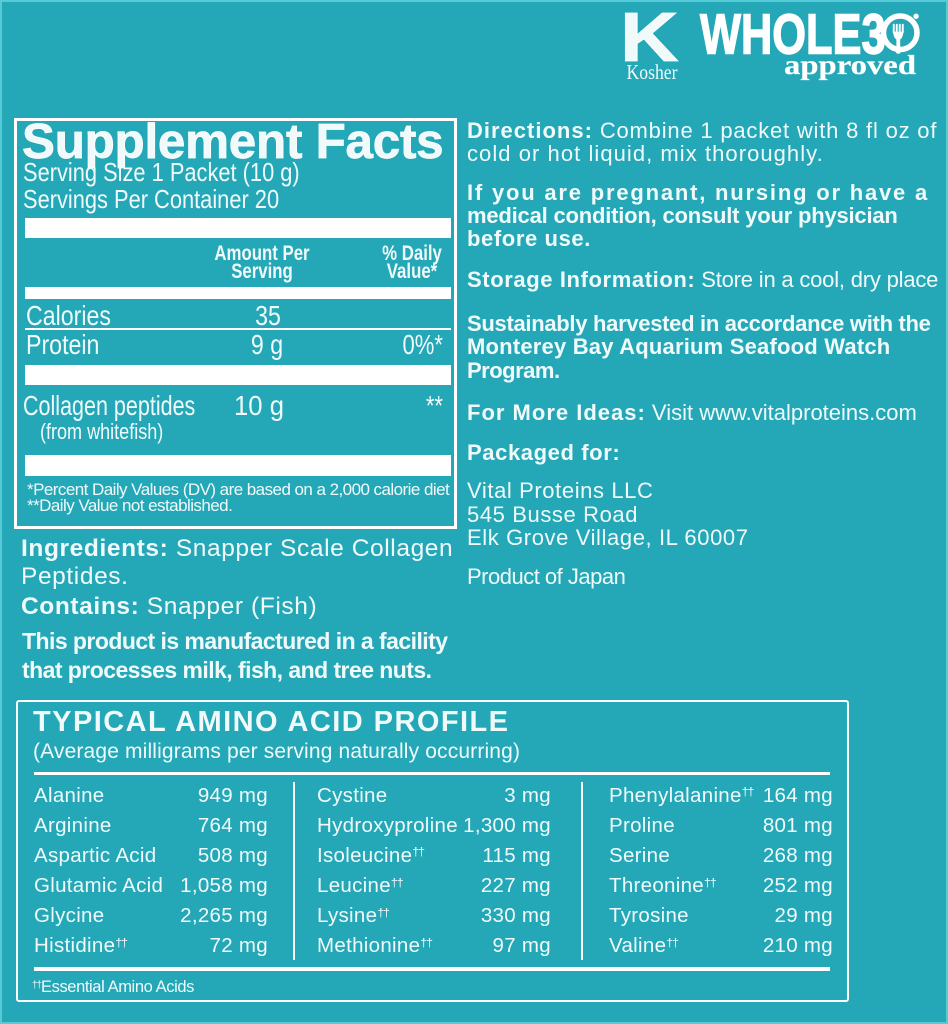 The image size is (948, 1024). What do you see at coordinates (850, 65) in the screenshot?
I see `svg-text: approved` at bounding box center [850, 65].